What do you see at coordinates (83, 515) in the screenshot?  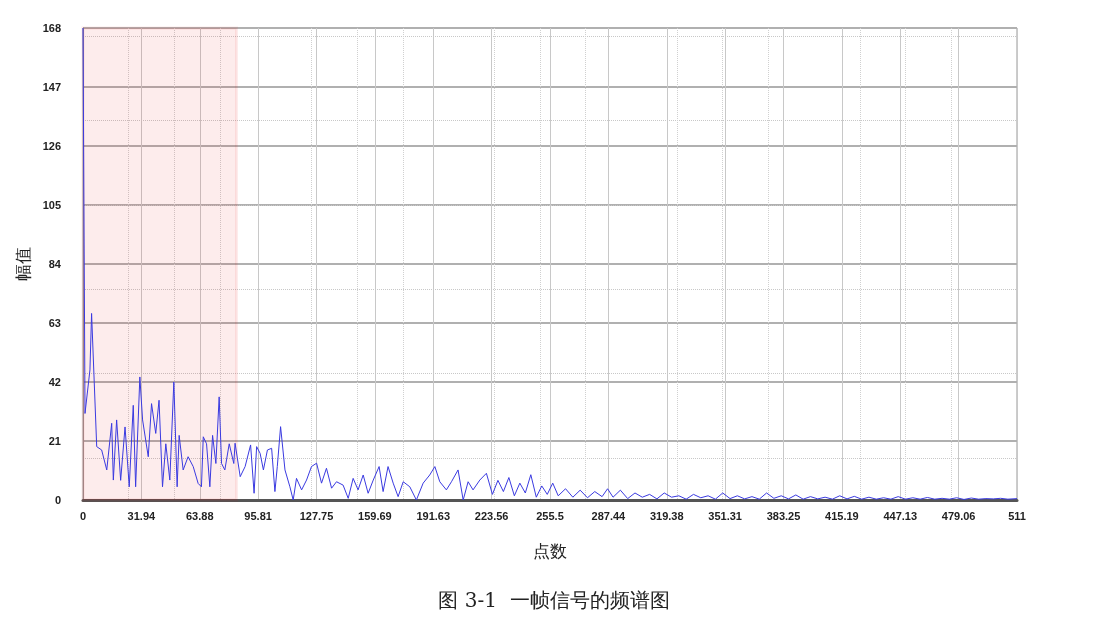 I see `x-tick-label: 0` at bounding box center [83, 515].